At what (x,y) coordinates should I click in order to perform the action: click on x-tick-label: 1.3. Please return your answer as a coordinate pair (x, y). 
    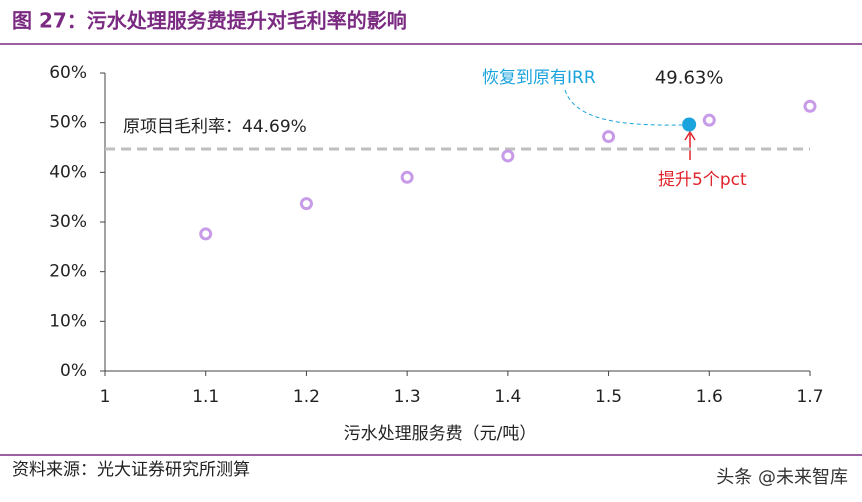
    Looking at the image, I should click on (407, 397).